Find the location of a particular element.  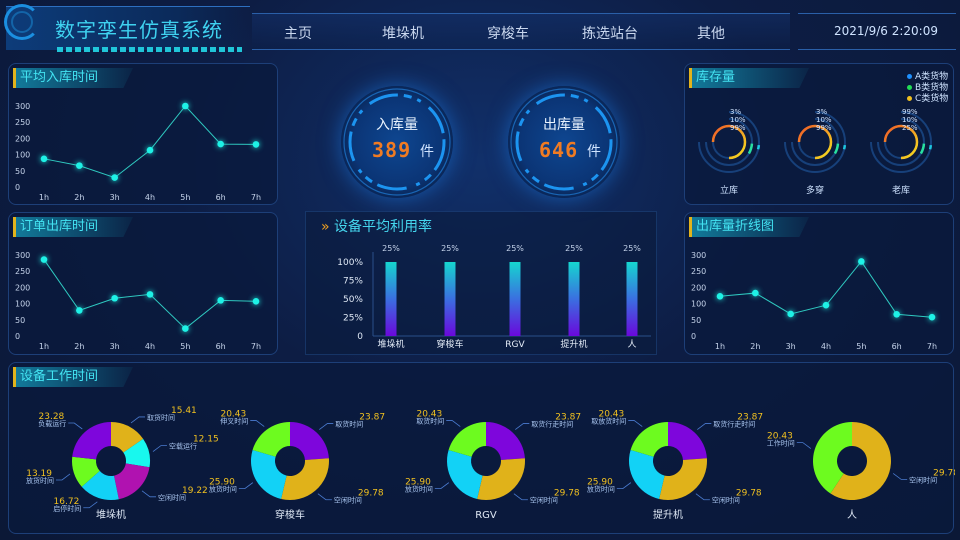

logo-ring-icon is located at coordinates (22, 22).